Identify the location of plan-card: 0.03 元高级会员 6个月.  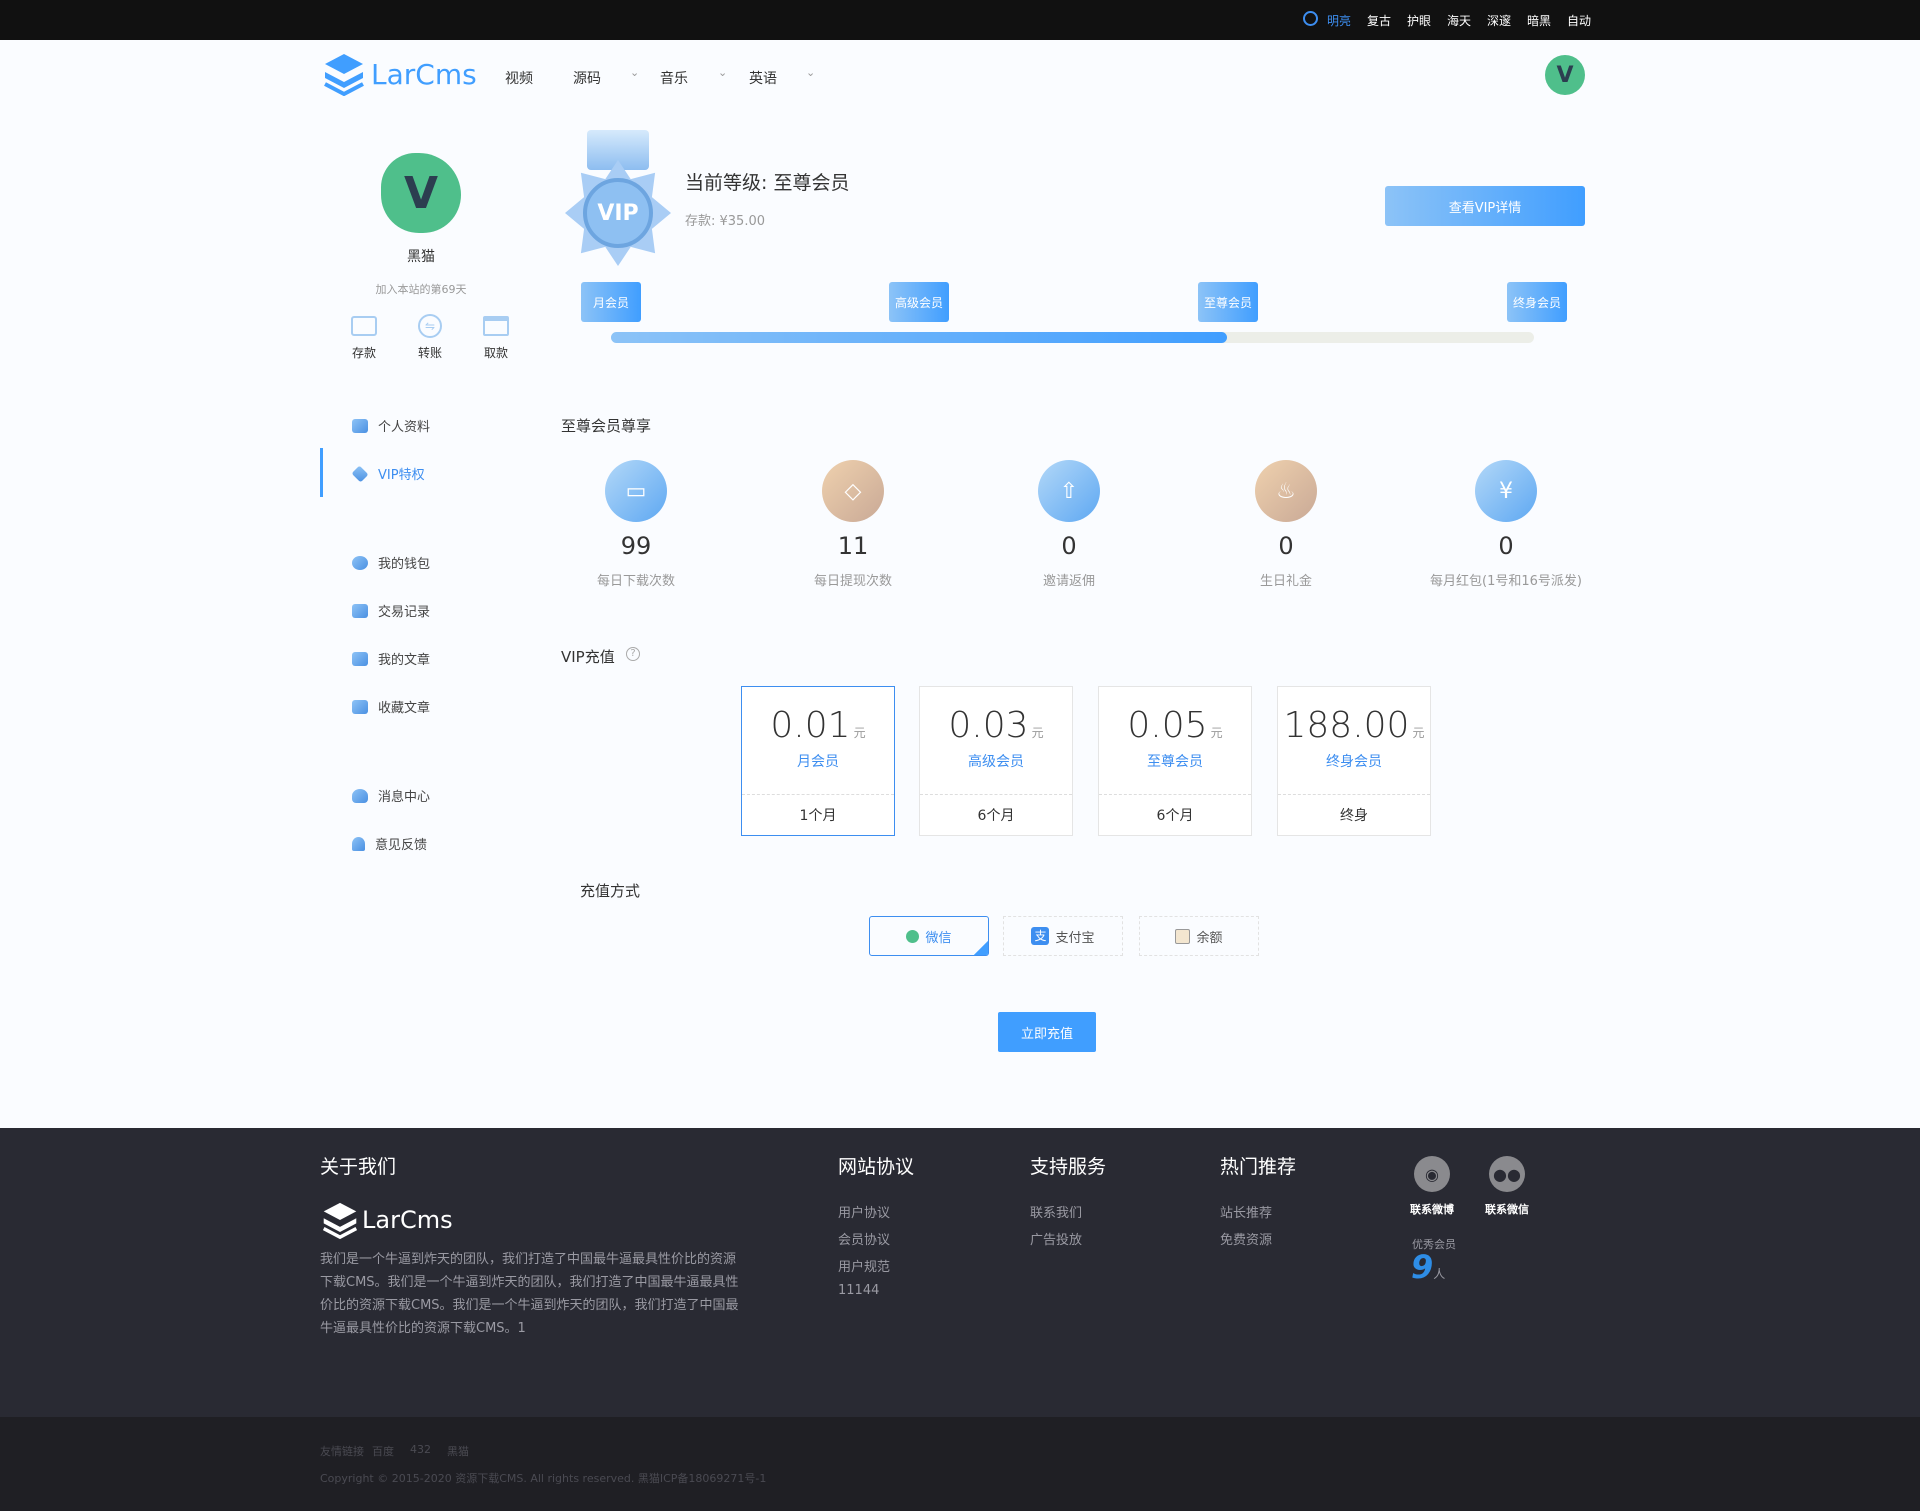
(996, 761).